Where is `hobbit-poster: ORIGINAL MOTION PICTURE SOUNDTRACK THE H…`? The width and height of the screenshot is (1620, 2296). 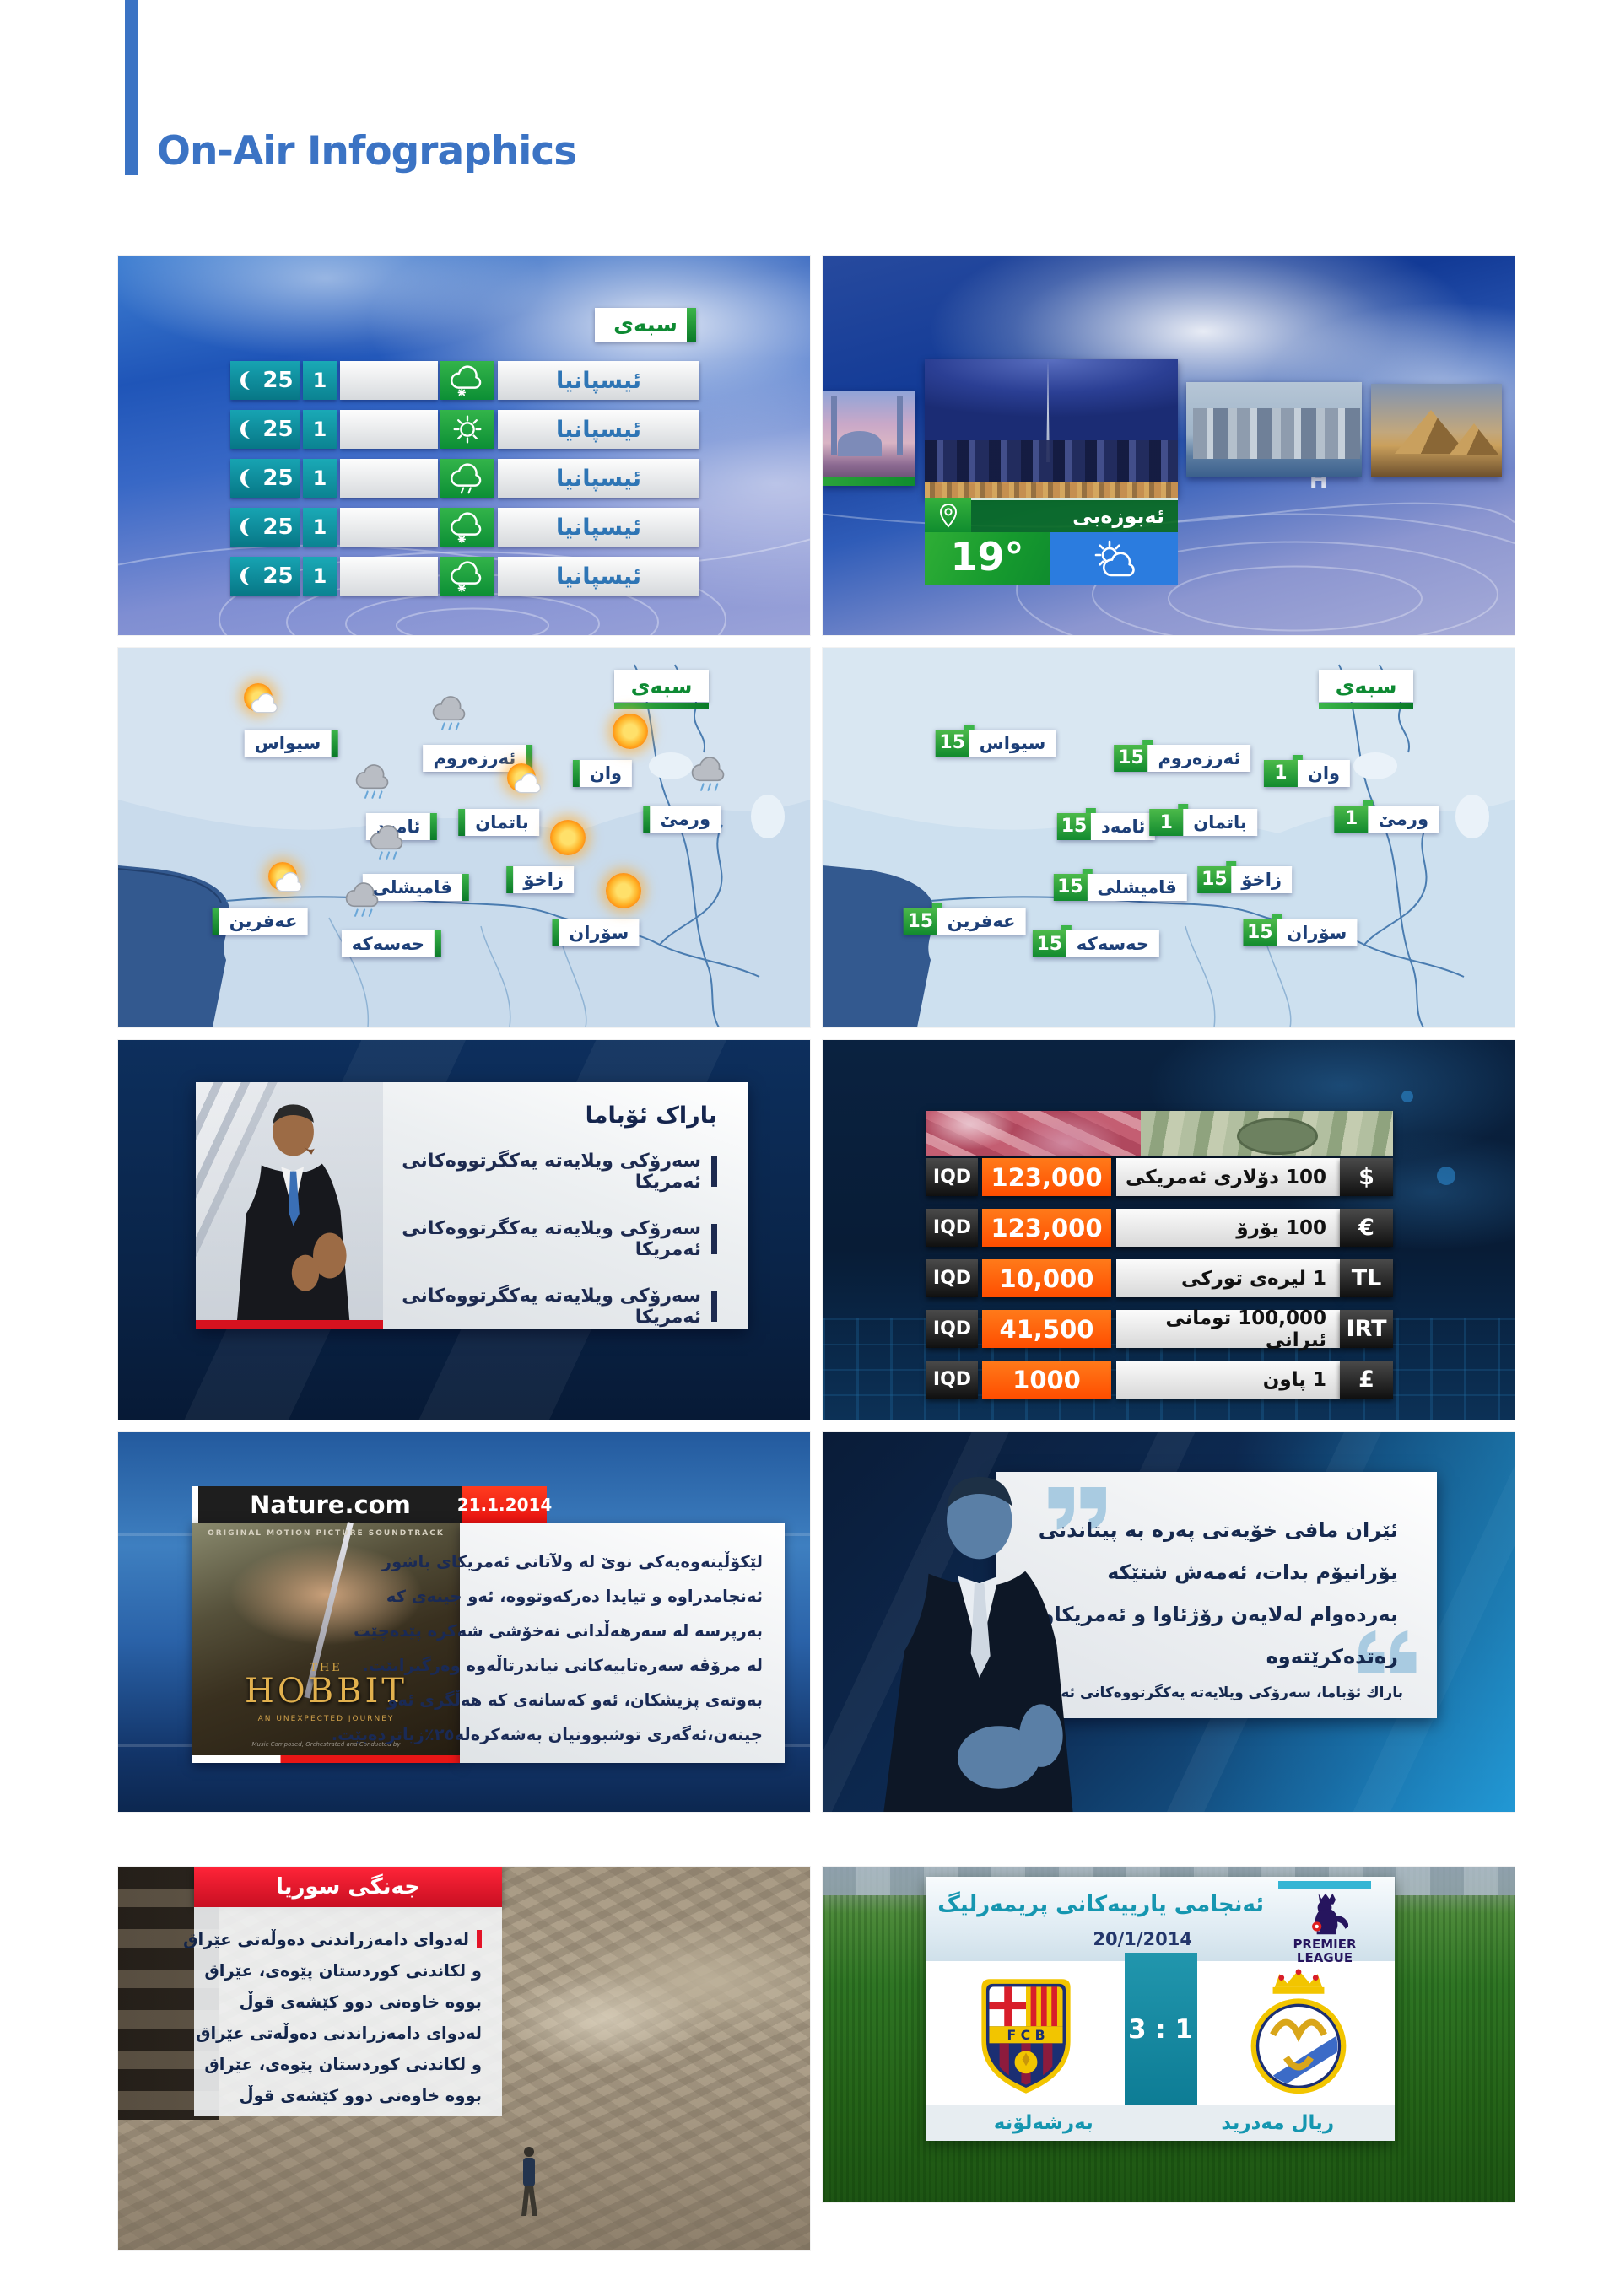 hobbit-poster: ORIGINAL MOTION PICTURE SOUNDTRACK THE H… is located at coordinates (326, 1642).